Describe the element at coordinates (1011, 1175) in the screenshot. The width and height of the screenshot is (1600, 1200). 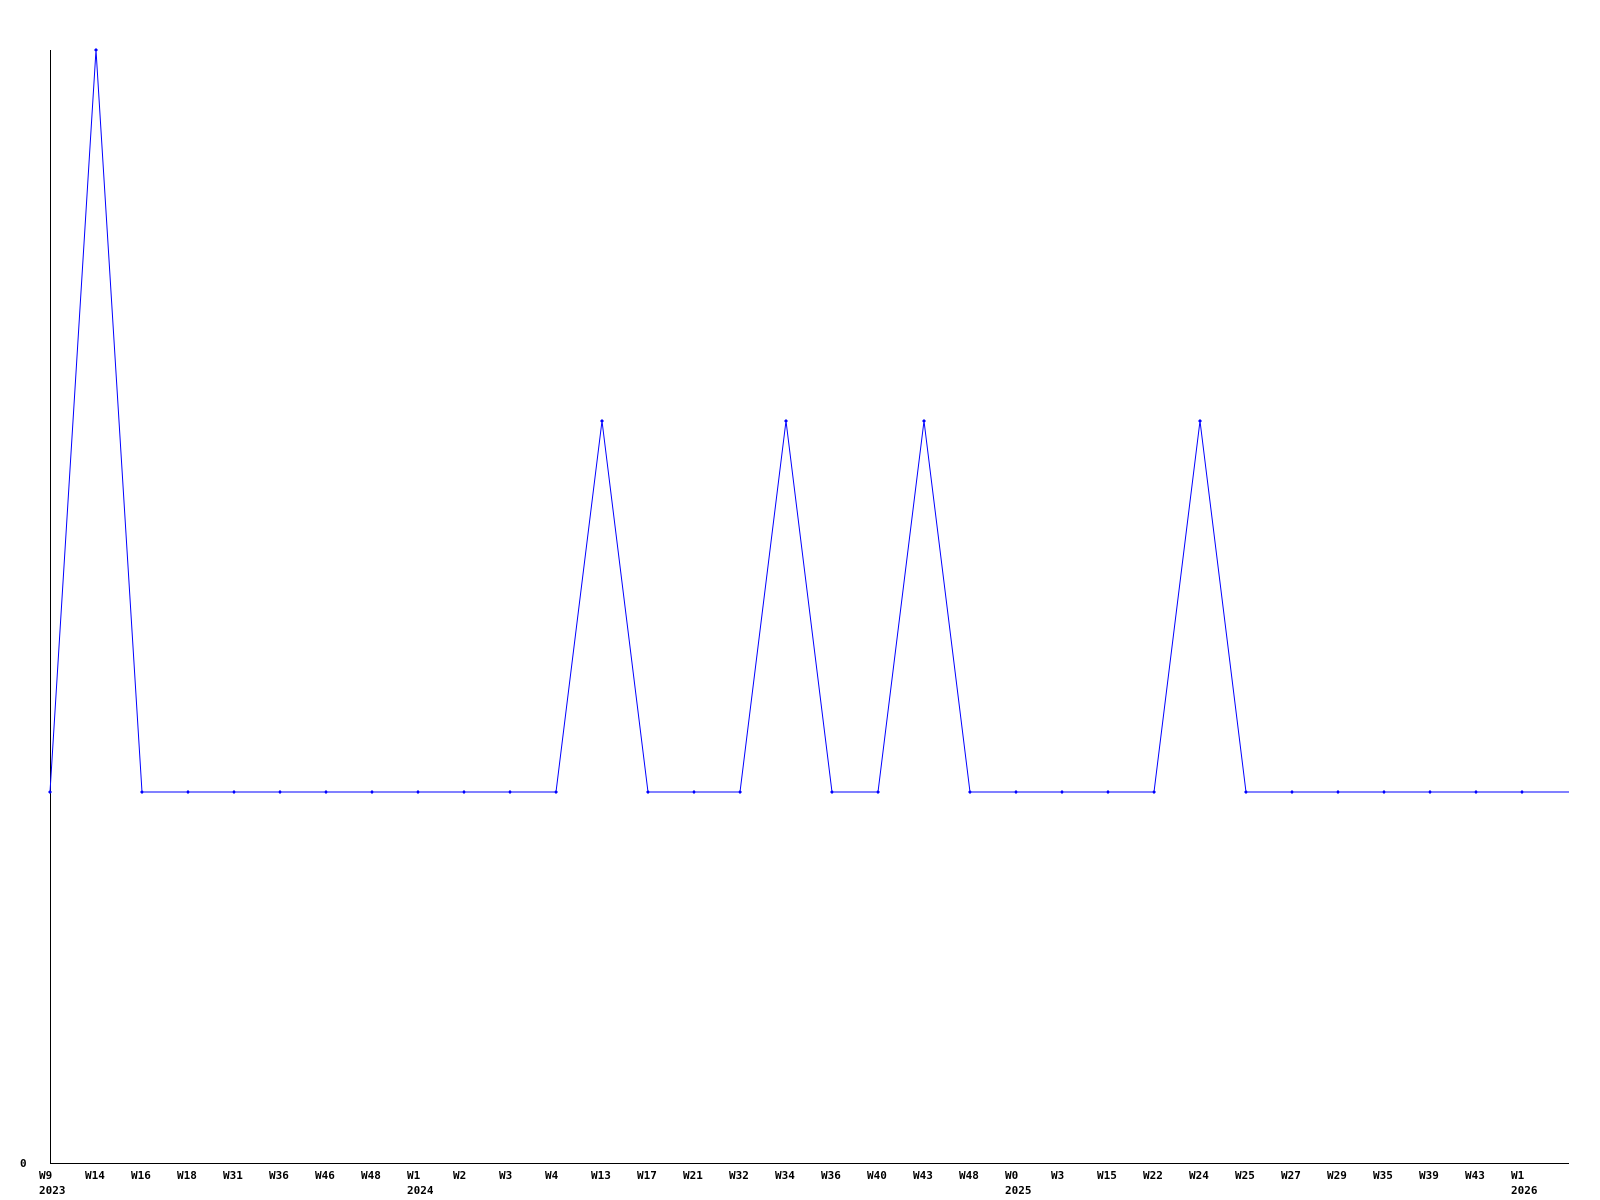
I see `x-tick-label: W0` at that location.